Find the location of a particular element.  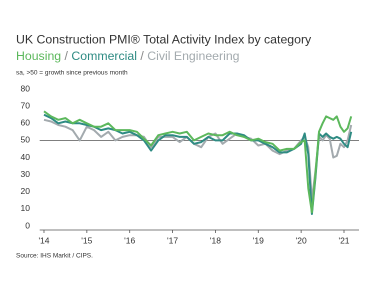

x-tick-label: '21 is located at coordinates (343, 240).